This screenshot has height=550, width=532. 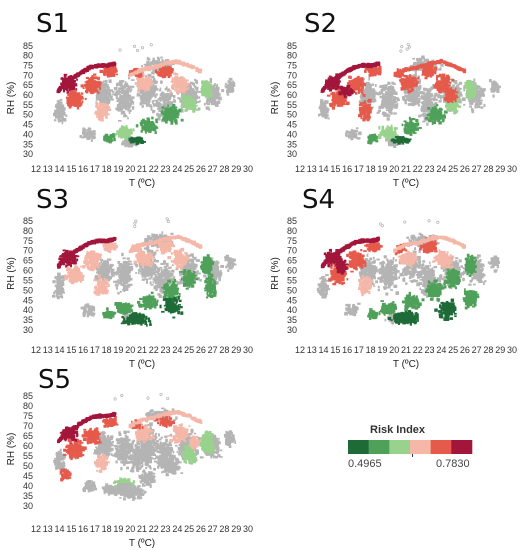 What do you see at coordinates (406, 169) in the screenshot?
I see `x-tick-label: 21` at bounding box center [406, 169].